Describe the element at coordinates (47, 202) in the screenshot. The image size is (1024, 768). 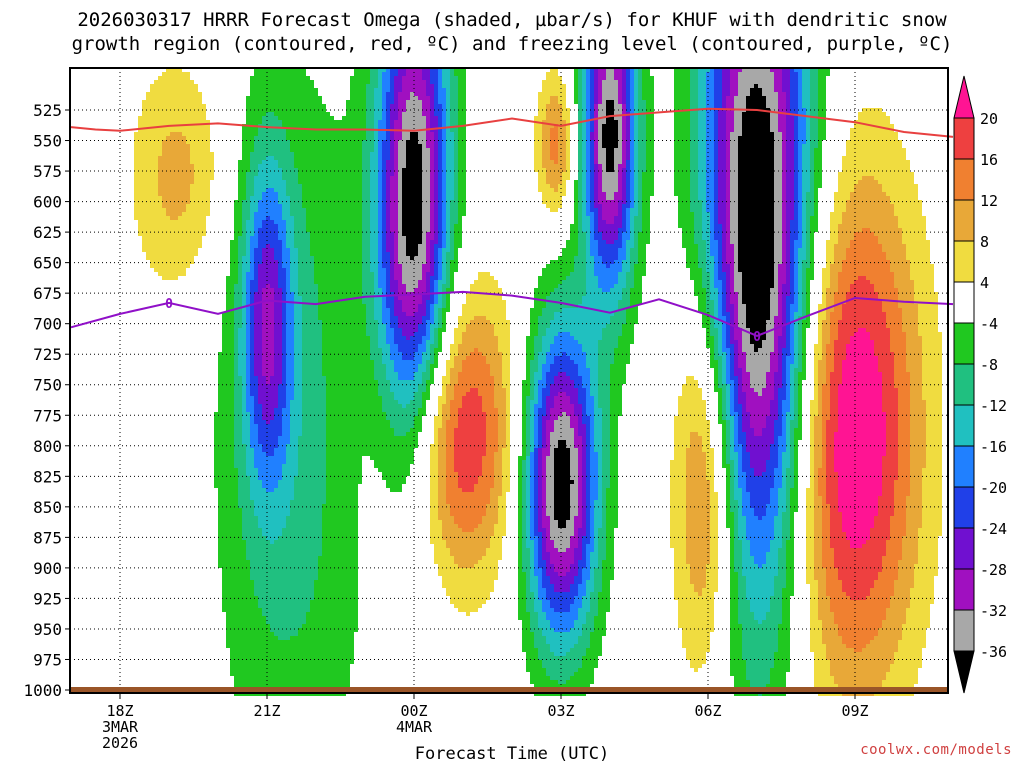
I see `y-tick-label: 600` at that location.